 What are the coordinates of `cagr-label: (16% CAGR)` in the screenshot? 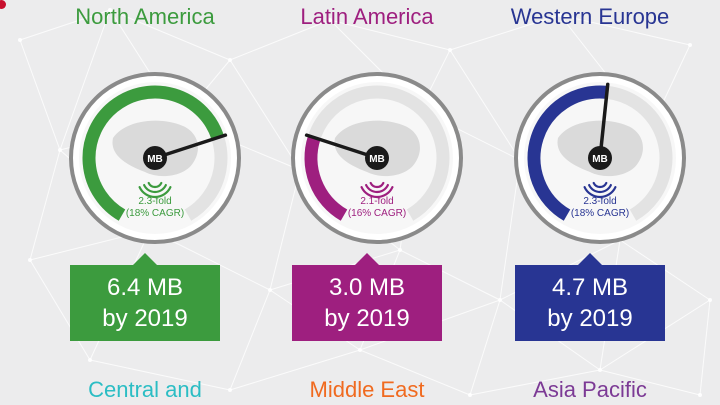 It's located at (377, 213).